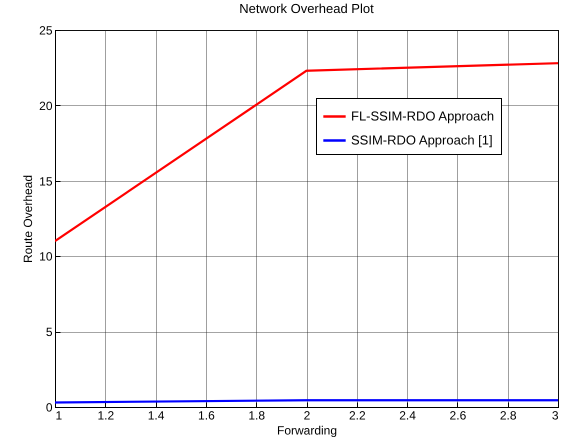  What do you see at coordinates (46, 257) in the screenshot?
I see `y-tick-label: 10` at bounding box center [46, 257].